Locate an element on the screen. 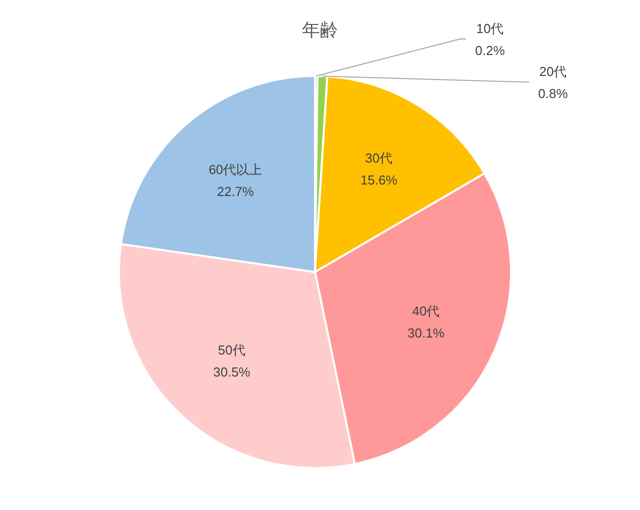 The image size is (640, 510). slice-label: 40代 is located at coordinates (426, 311).